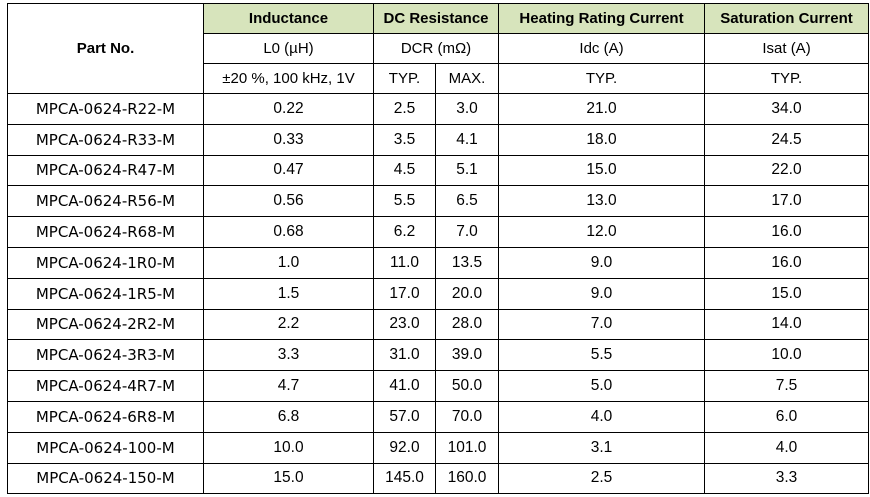 Image resolution: width=870 pixels, height=497 pixels. Describe the element at coordinates (602, 478) in the screenshot. I see `idc-cell: 2.5` at that location.